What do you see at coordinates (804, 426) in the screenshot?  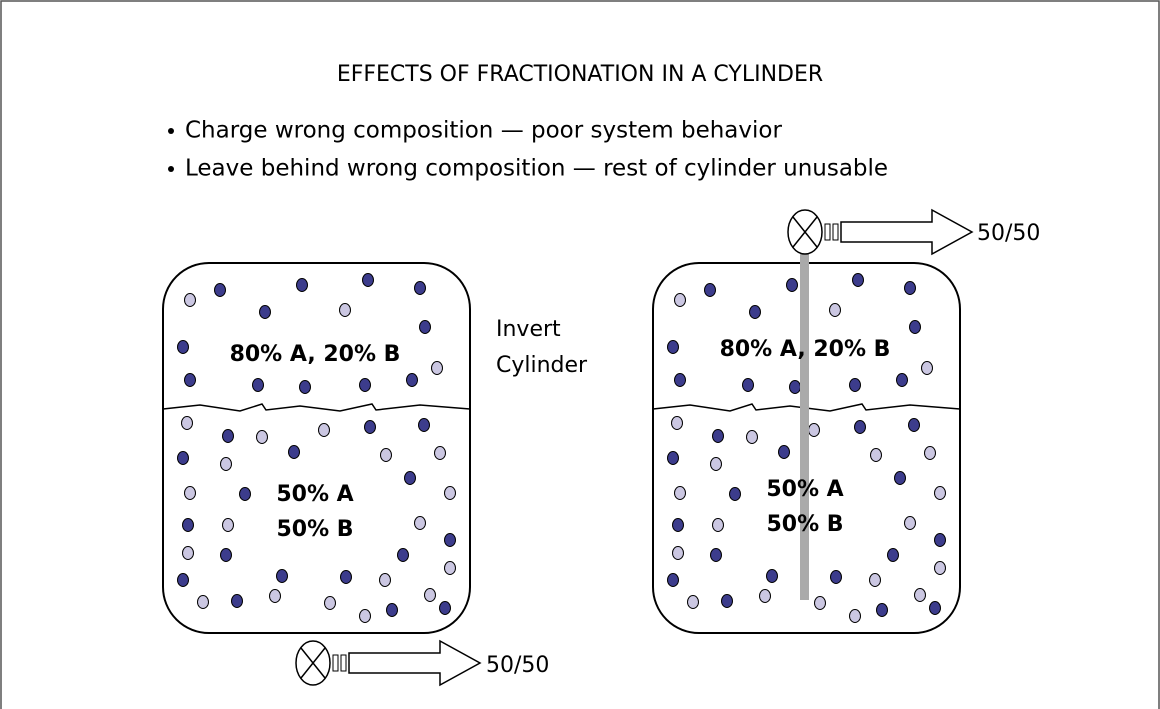 I see `dip-tube` at bounding box center [804, 426].